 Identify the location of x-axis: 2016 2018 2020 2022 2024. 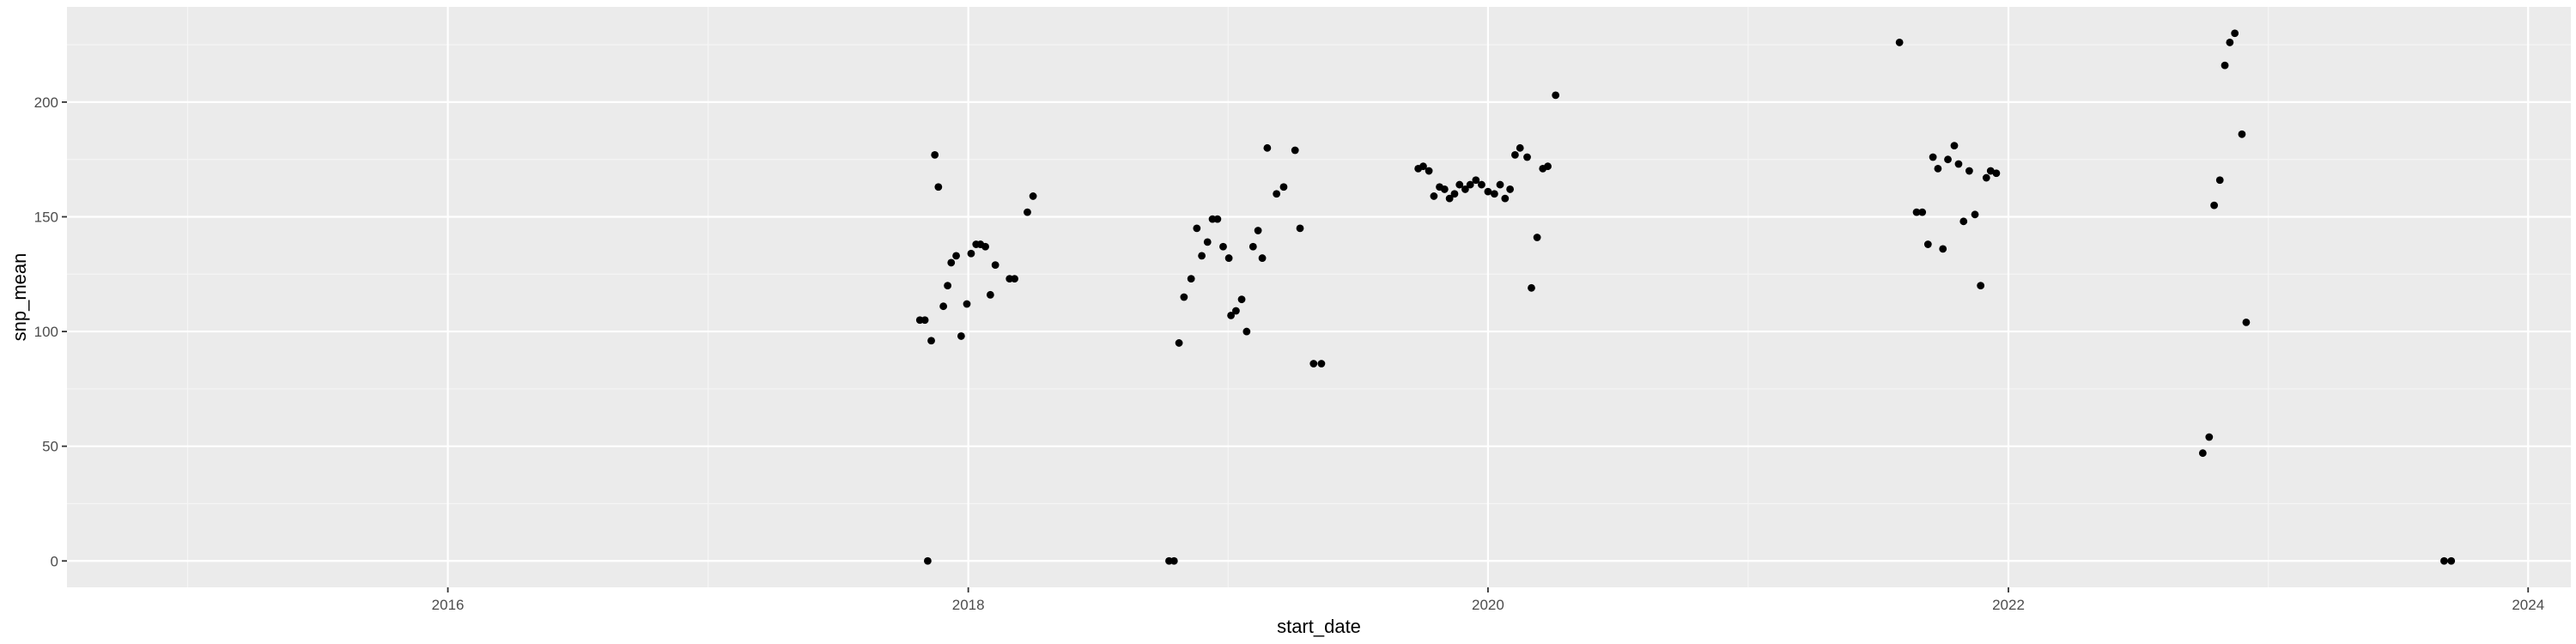
(1488, 600).